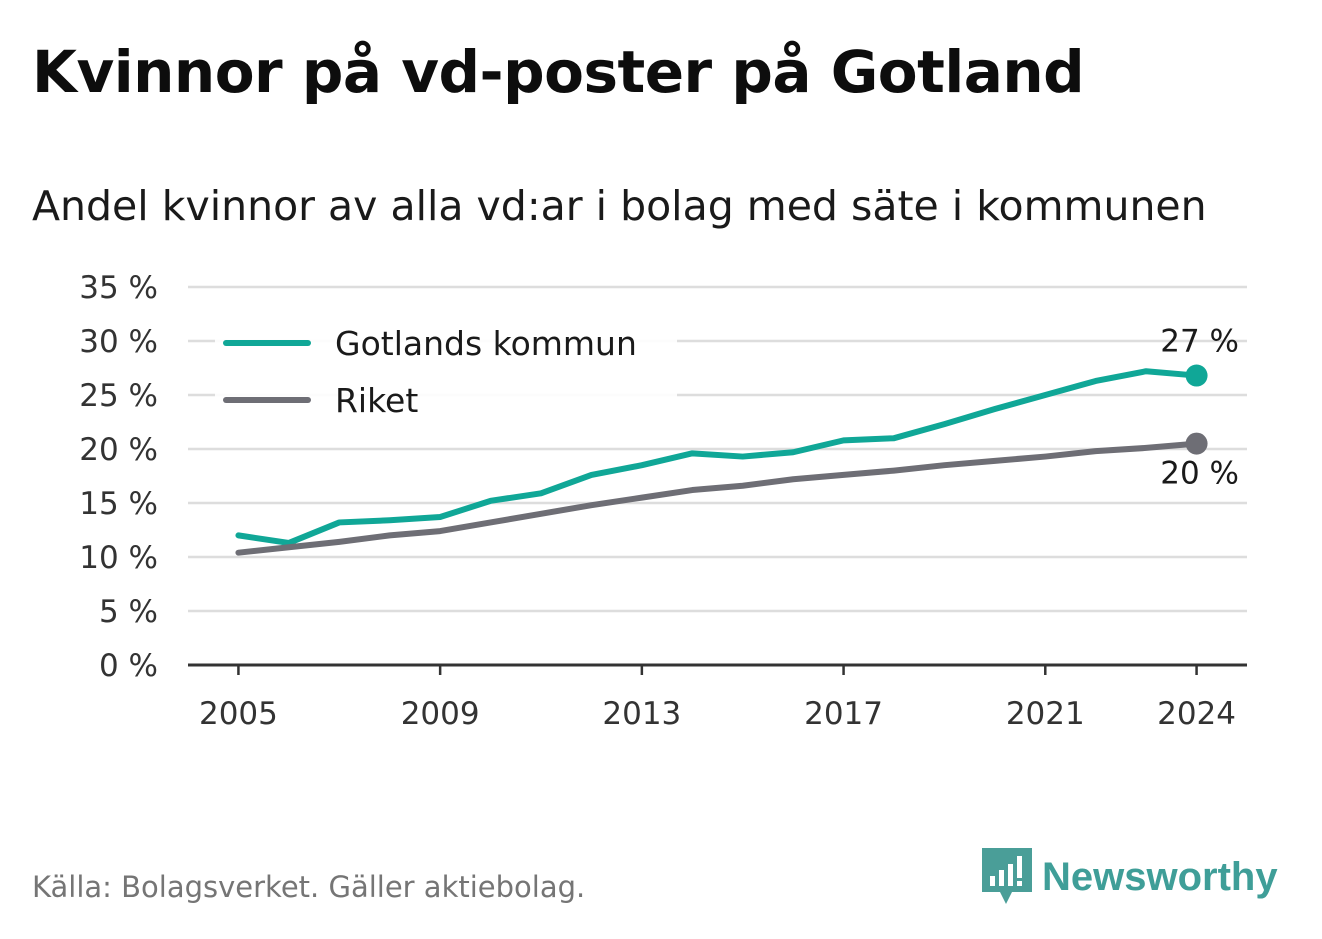 The width and height of the screenshot is (1322, 939). I want to click on y-tick-label: 35 %, so click(118, 288).